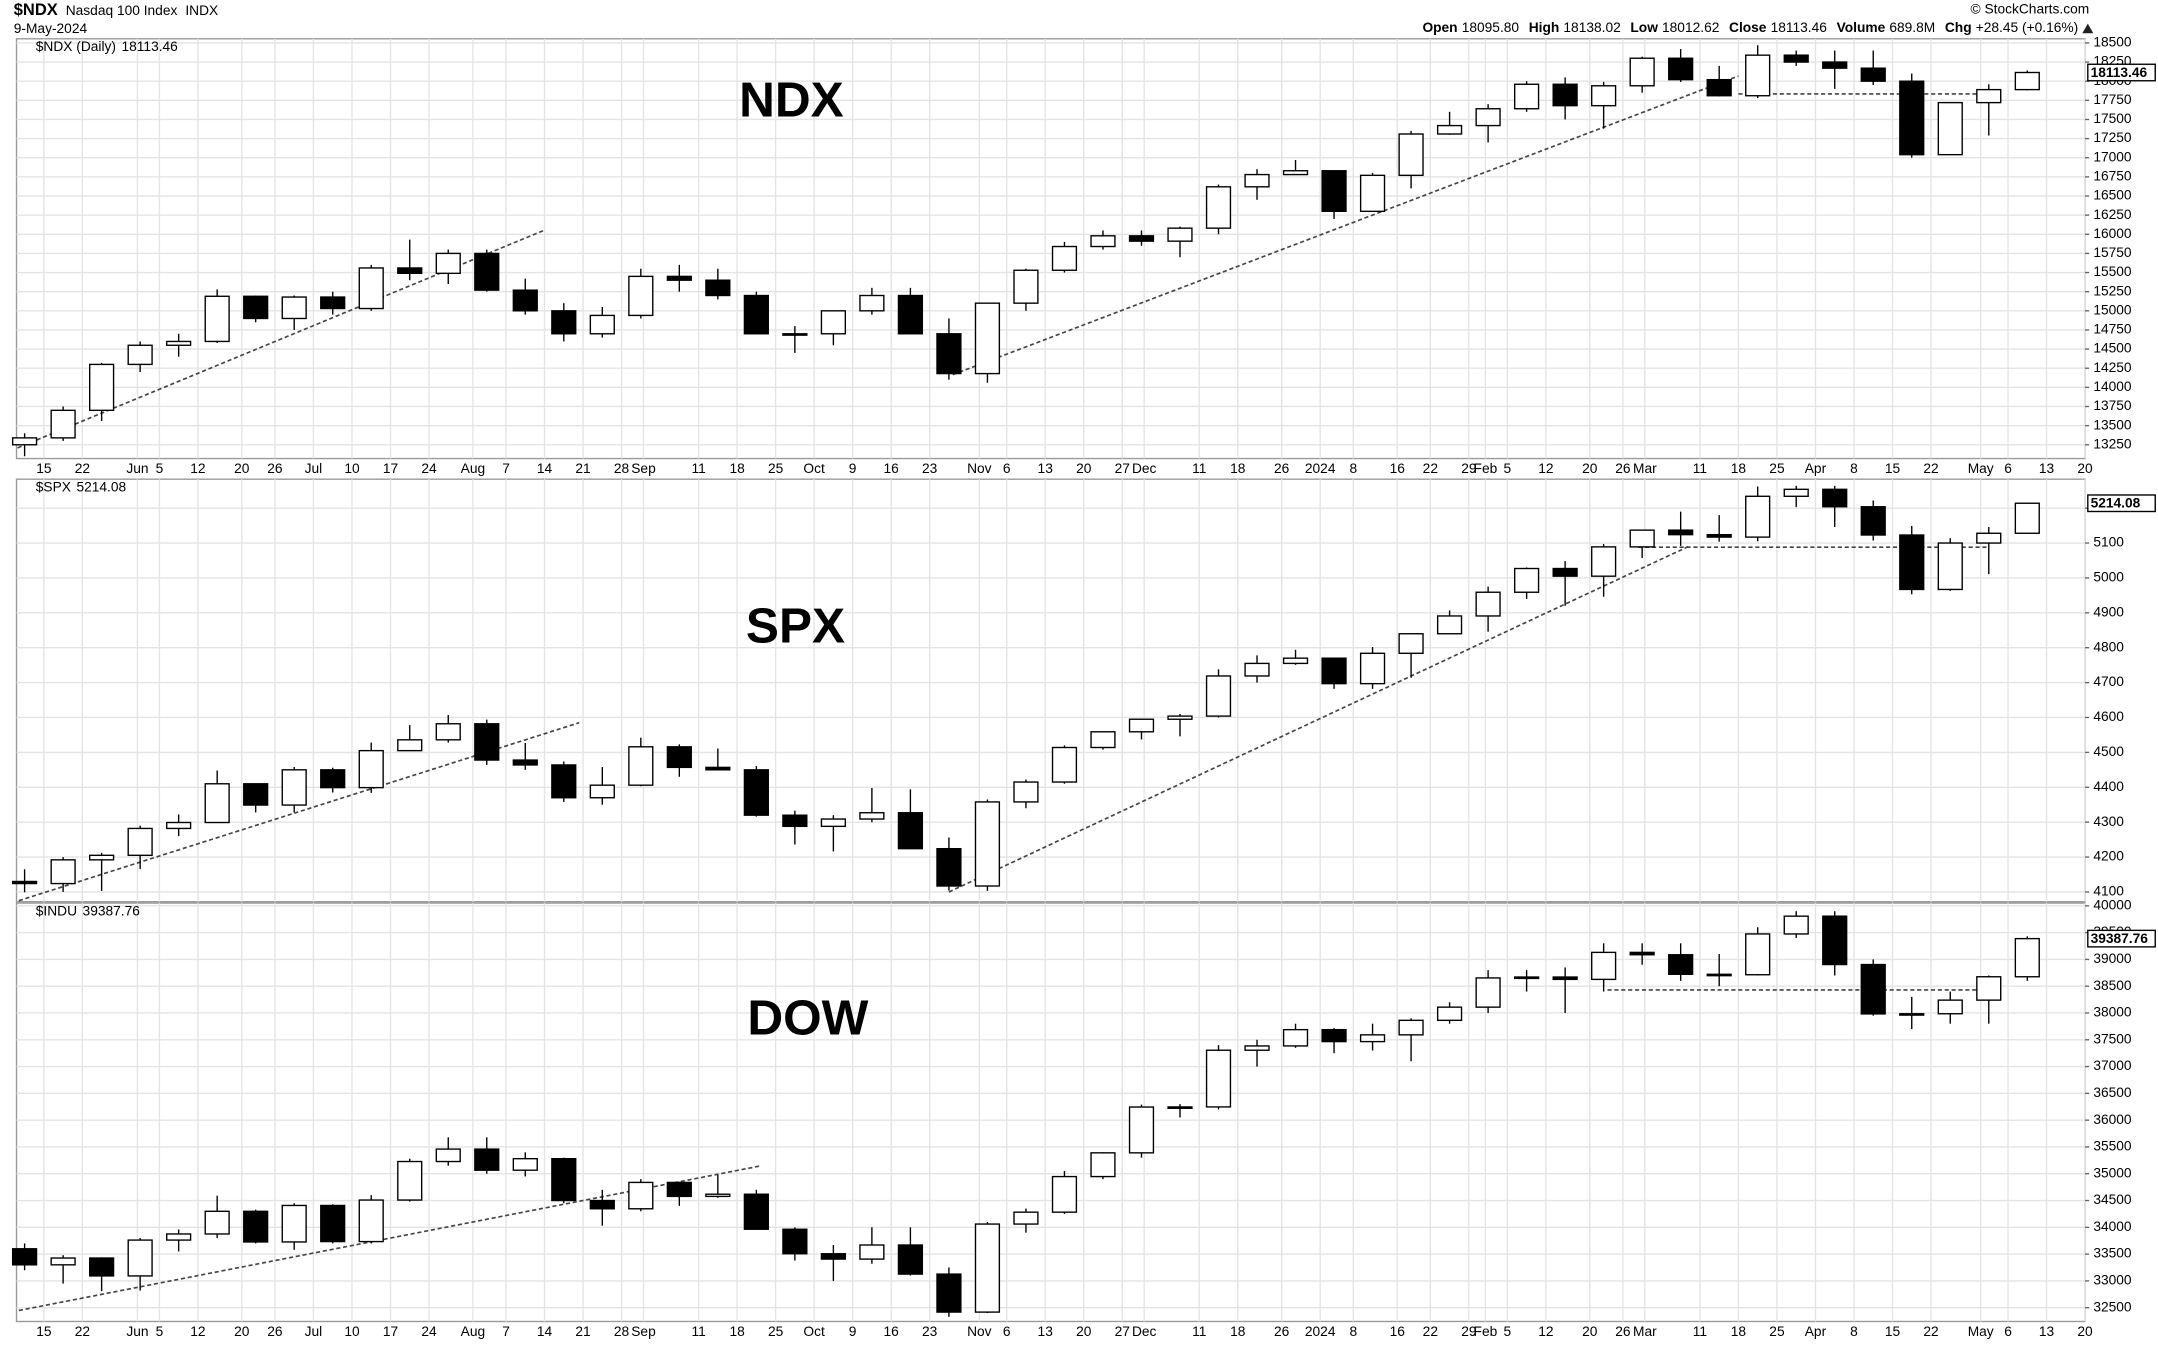  Describe the element at coordinates (201, 10) in the screenshot. I see `exchange: INDX` at that location.